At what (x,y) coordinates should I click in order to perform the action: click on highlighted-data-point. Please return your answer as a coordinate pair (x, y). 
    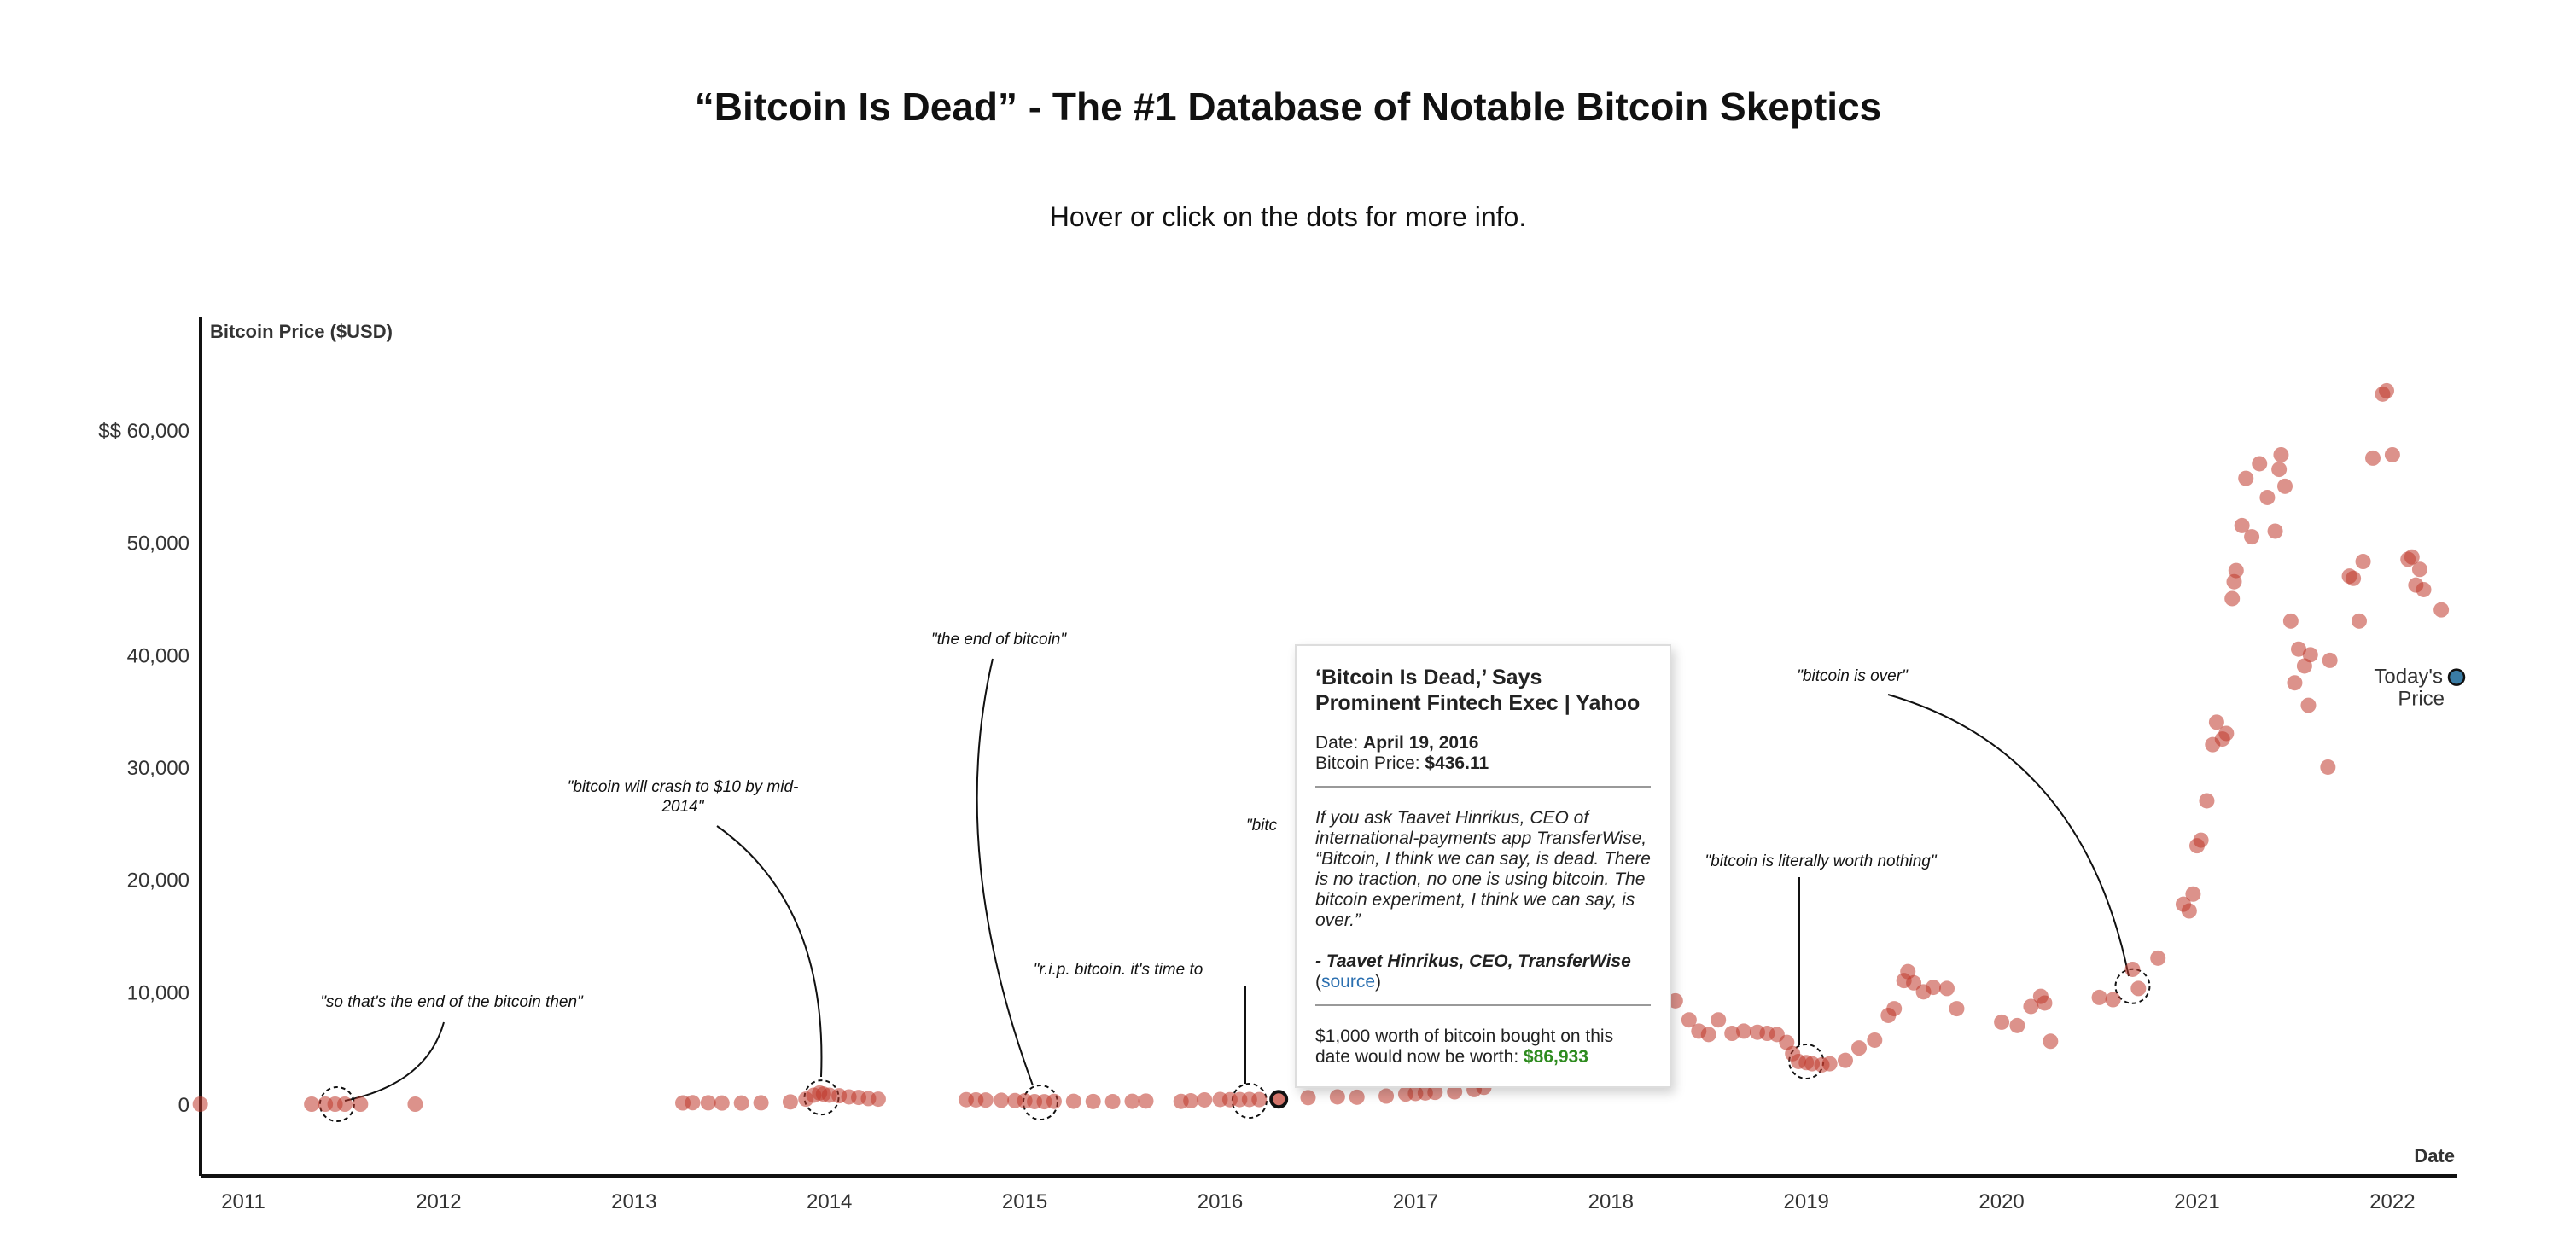
    Looking at the image, I should click on (1279, 1099).